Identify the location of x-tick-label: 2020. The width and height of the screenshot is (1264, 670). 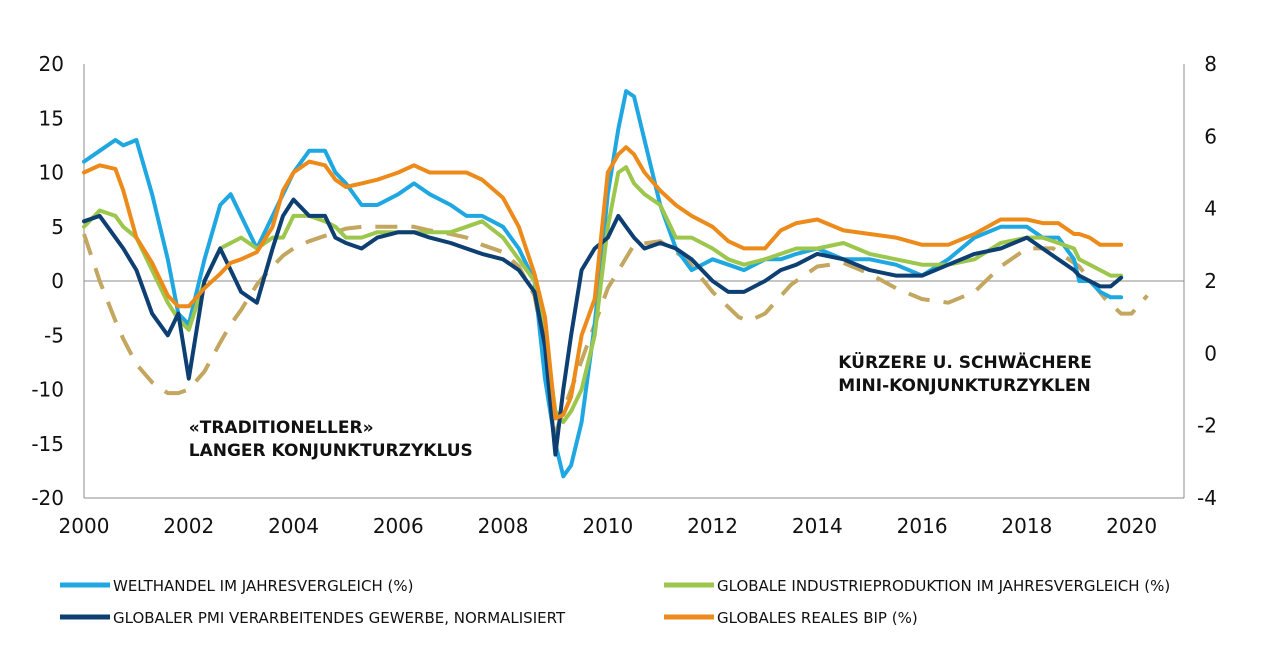
(1131, 526).